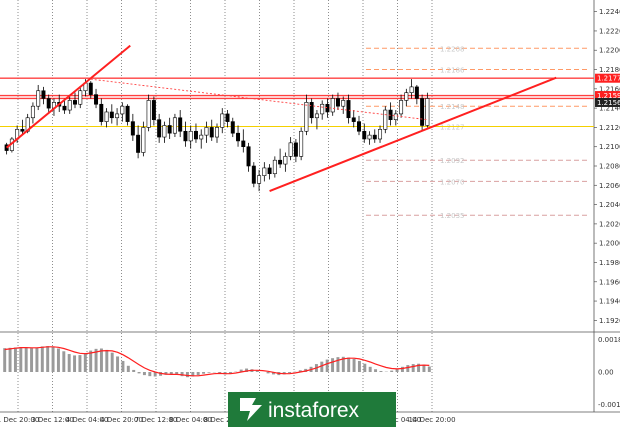 The width and height of the screenshot is (620, 427). I want to click on time-tick-label: 4 Dec 04:00, so click(87, 420).